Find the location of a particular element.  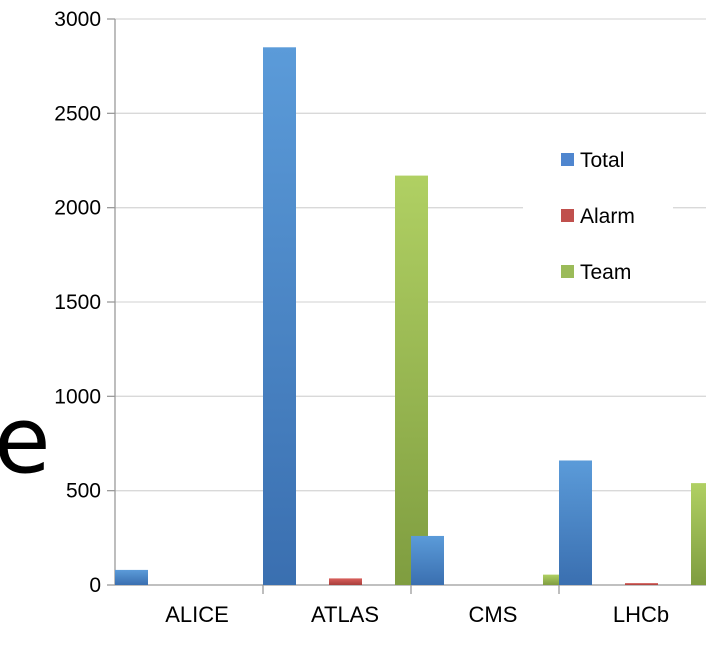

legend-background is located at coordinates (598, 217).